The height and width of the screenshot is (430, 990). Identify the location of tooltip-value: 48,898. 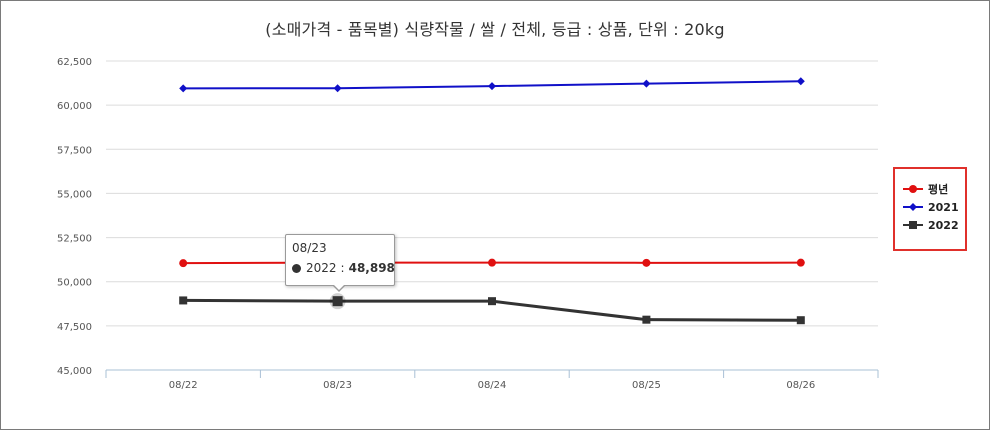
(371, 268).